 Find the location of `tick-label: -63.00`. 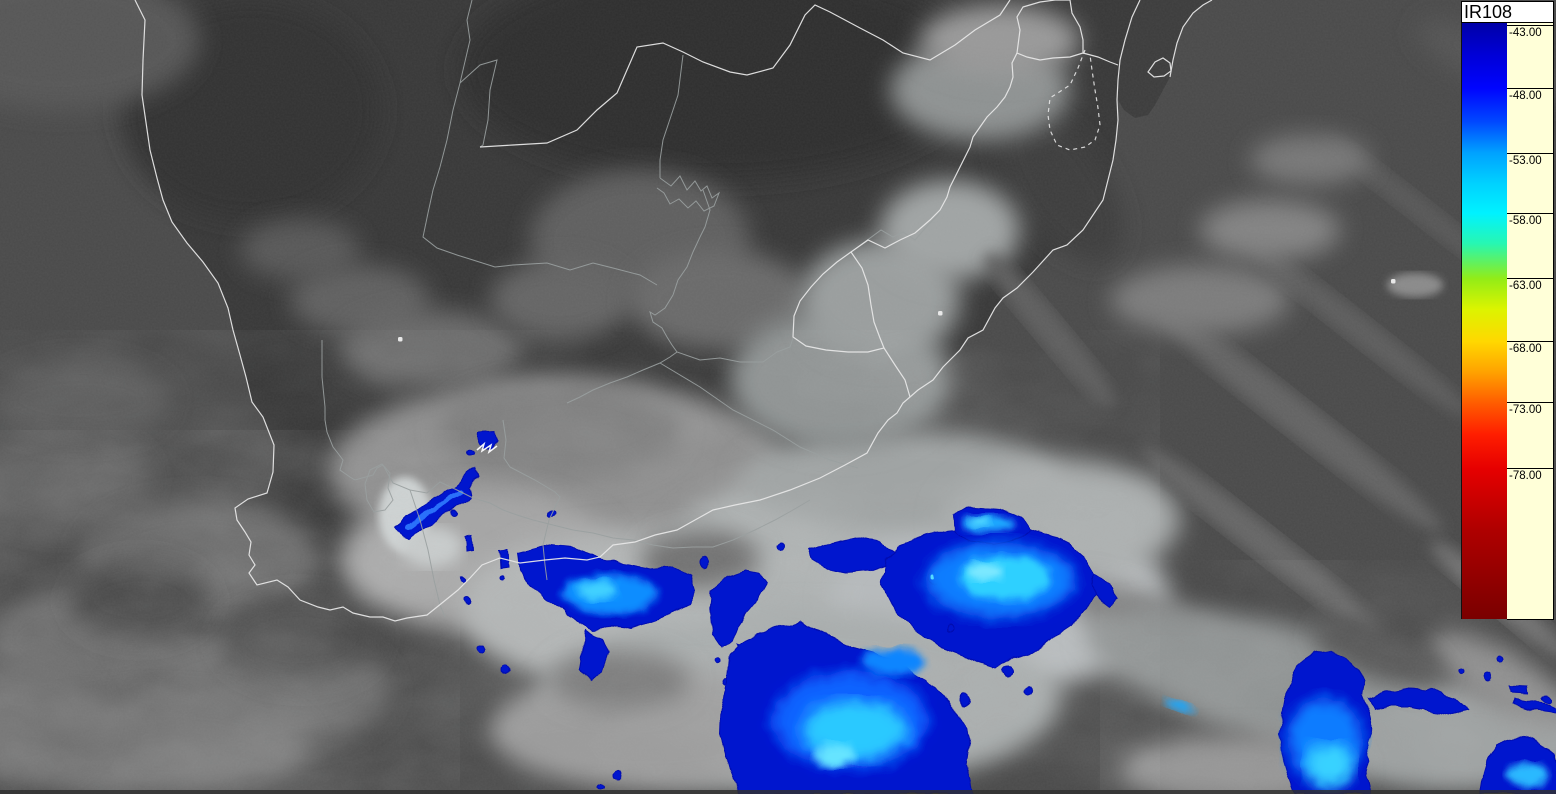

tick-label: -63.00 is located at coordinates (1525, 286).